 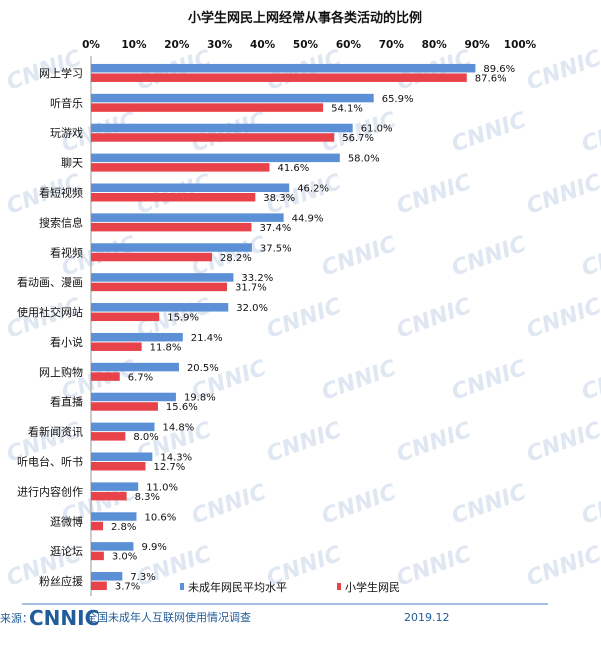 I want to click on x-tick-label: 60%, so click(x=349, y=45).